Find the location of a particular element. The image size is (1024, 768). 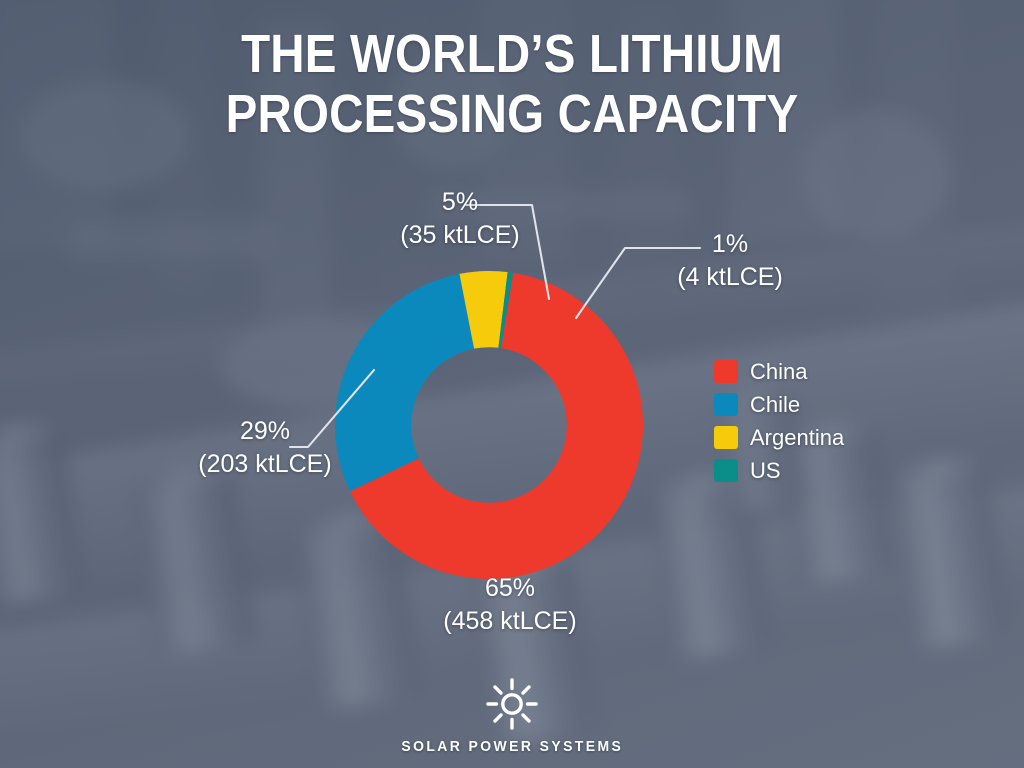

callout-argentina-percent: 5% is located at coordinates (460, 202).